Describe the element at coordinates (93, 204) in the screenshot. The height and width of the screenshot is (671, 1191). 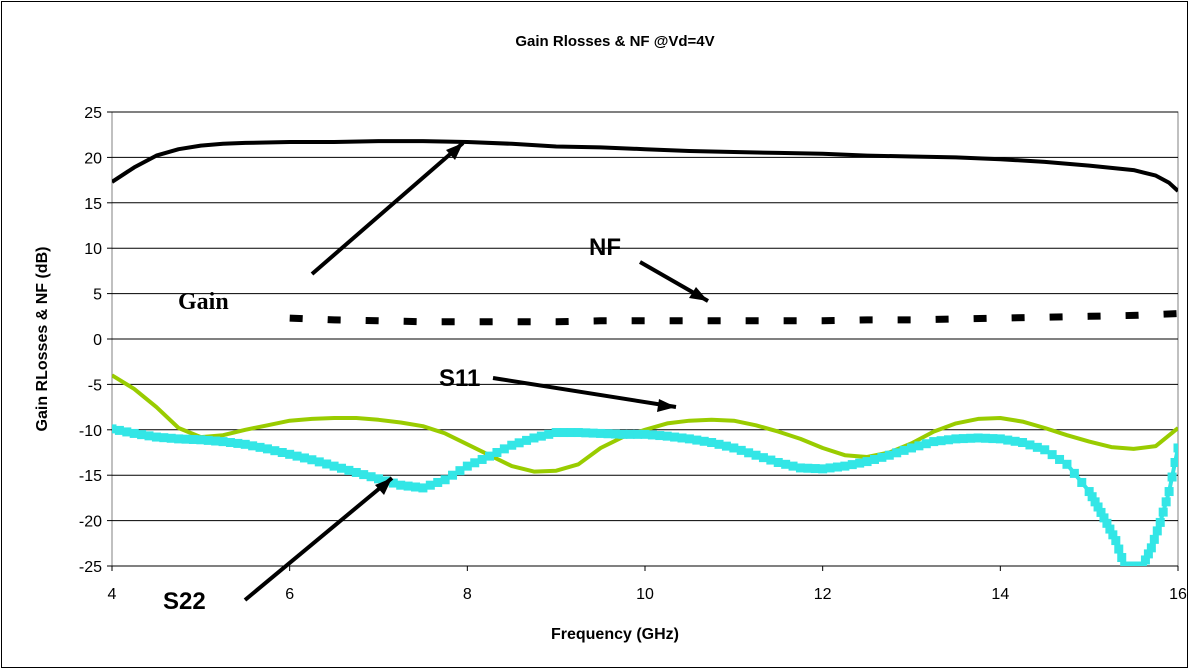
I see `y-tick-label: 15` at that location.